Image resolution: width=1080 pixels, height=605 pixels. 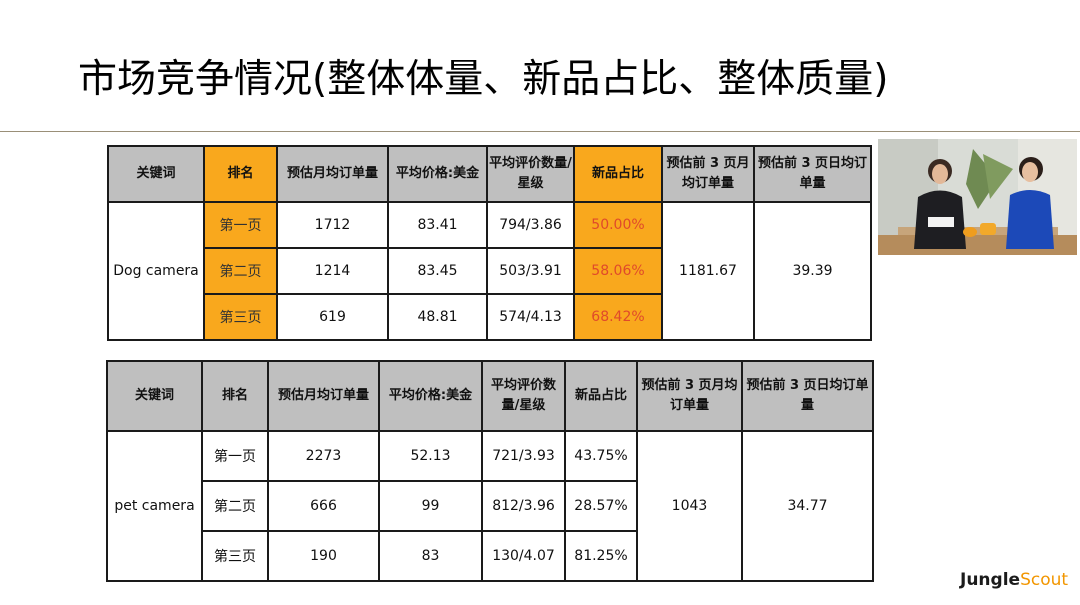 What do you see at coordinates (154, 506) in the screenshot?
I see `keyword-cell: pet camera` at bounding box center [154, 506].